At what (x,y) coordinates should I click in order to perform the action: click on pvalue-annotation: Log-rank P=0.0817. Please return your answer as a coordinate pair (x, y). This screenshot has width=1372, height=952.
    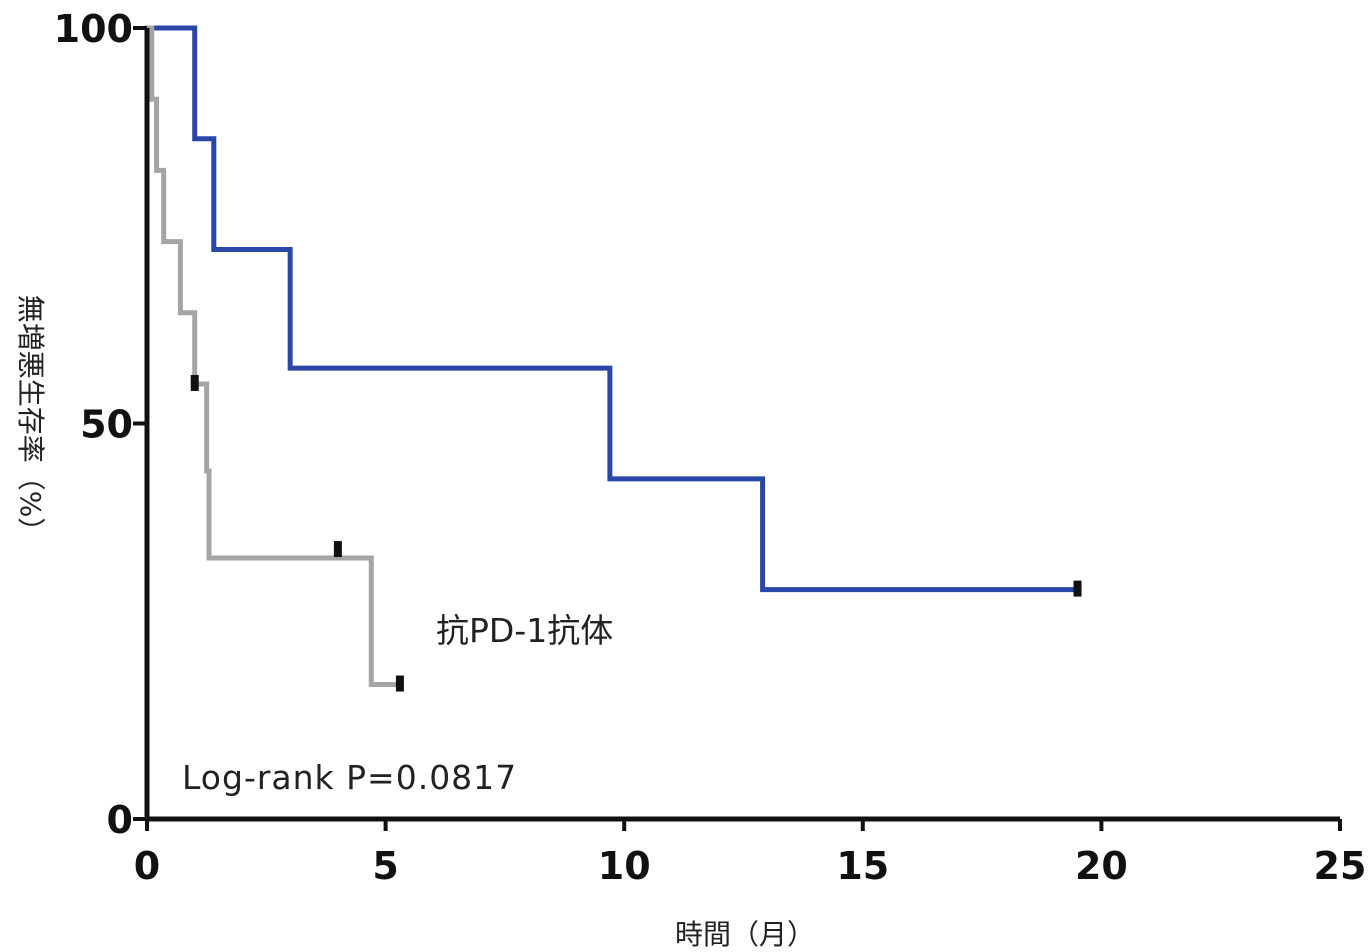
    Looking at the image, I should click on (349, 777).